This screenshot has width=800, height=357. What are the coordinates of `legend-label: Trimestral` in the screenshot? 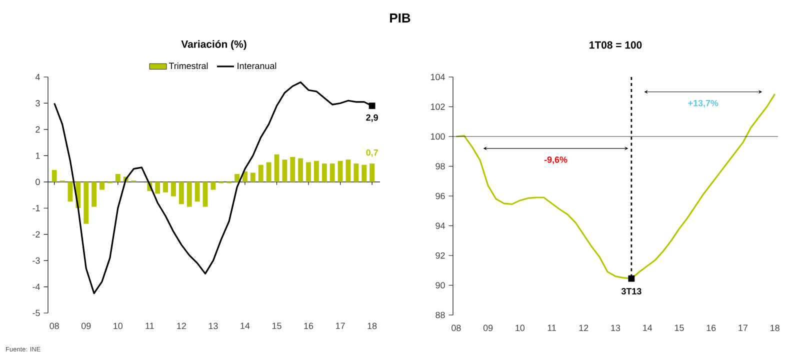 It's located at (188, 66).